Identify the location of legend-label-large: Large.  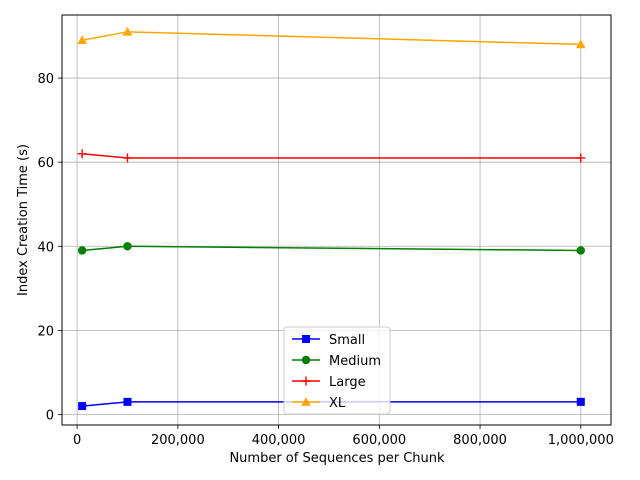
(347, 382).